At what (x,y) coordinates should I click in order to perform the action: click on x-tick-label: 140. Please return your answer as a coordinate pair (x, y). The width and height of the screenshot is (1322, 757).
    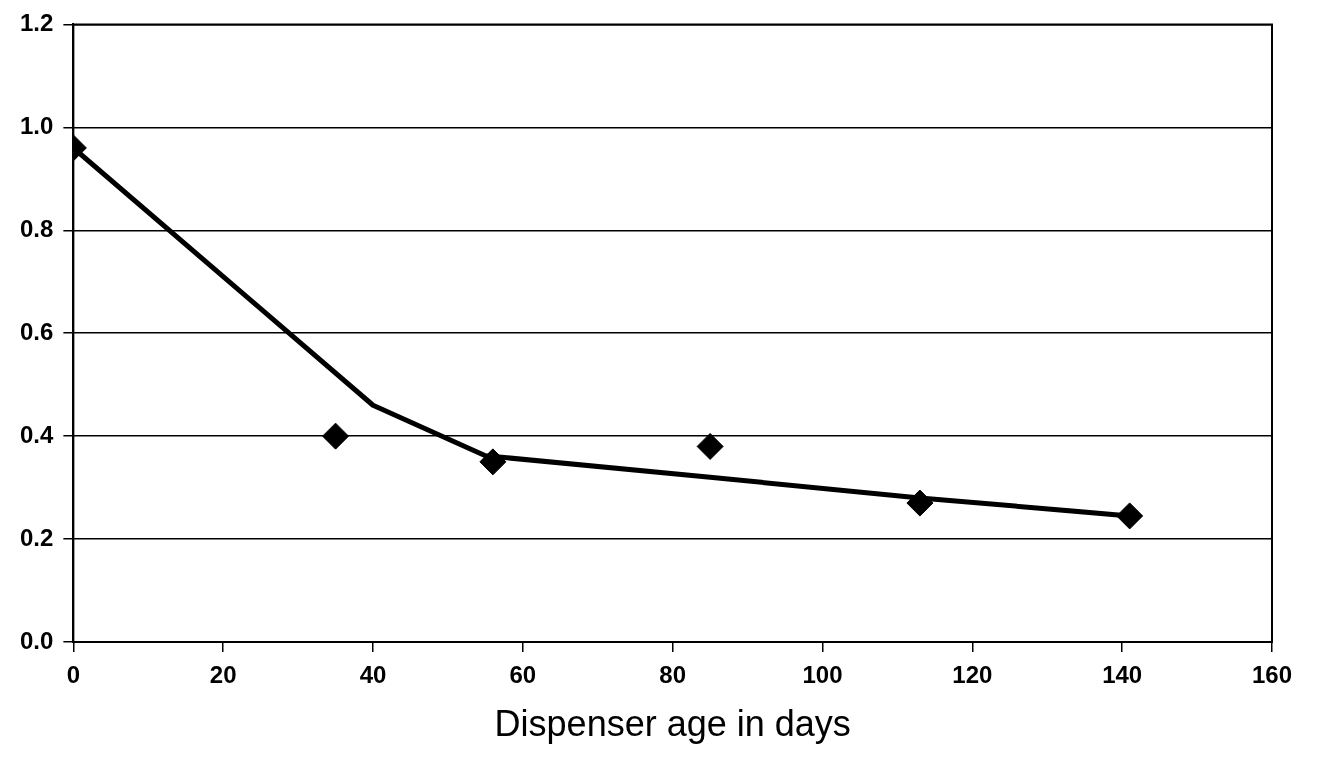
    Looking at the image, I should click on (1122, 675).